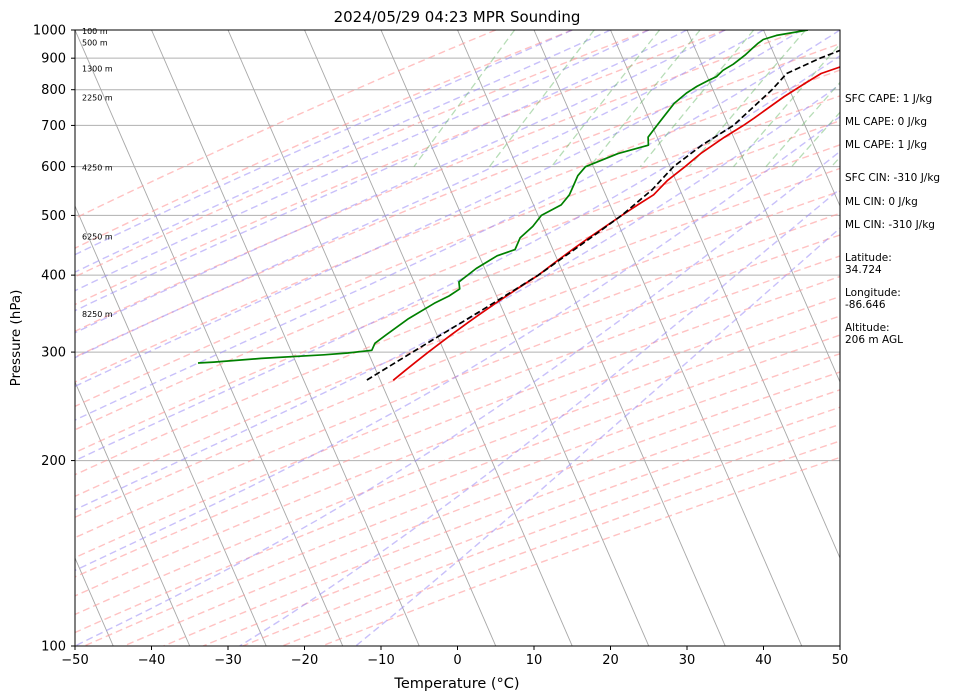 This screenshot has height=700, width=955. What do you see at coordinates (97, 237) in the screenshot?
I see `height-label: 6250 m` at bounding box center [97, 237].